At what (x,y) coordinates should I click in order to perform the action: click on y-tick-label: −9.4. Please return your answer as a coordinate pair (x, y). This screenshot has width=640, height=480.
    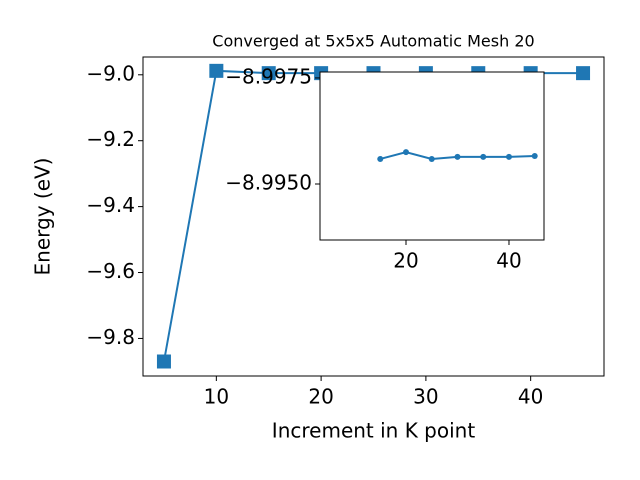
    Looking at the image, I should click on (110, 205).